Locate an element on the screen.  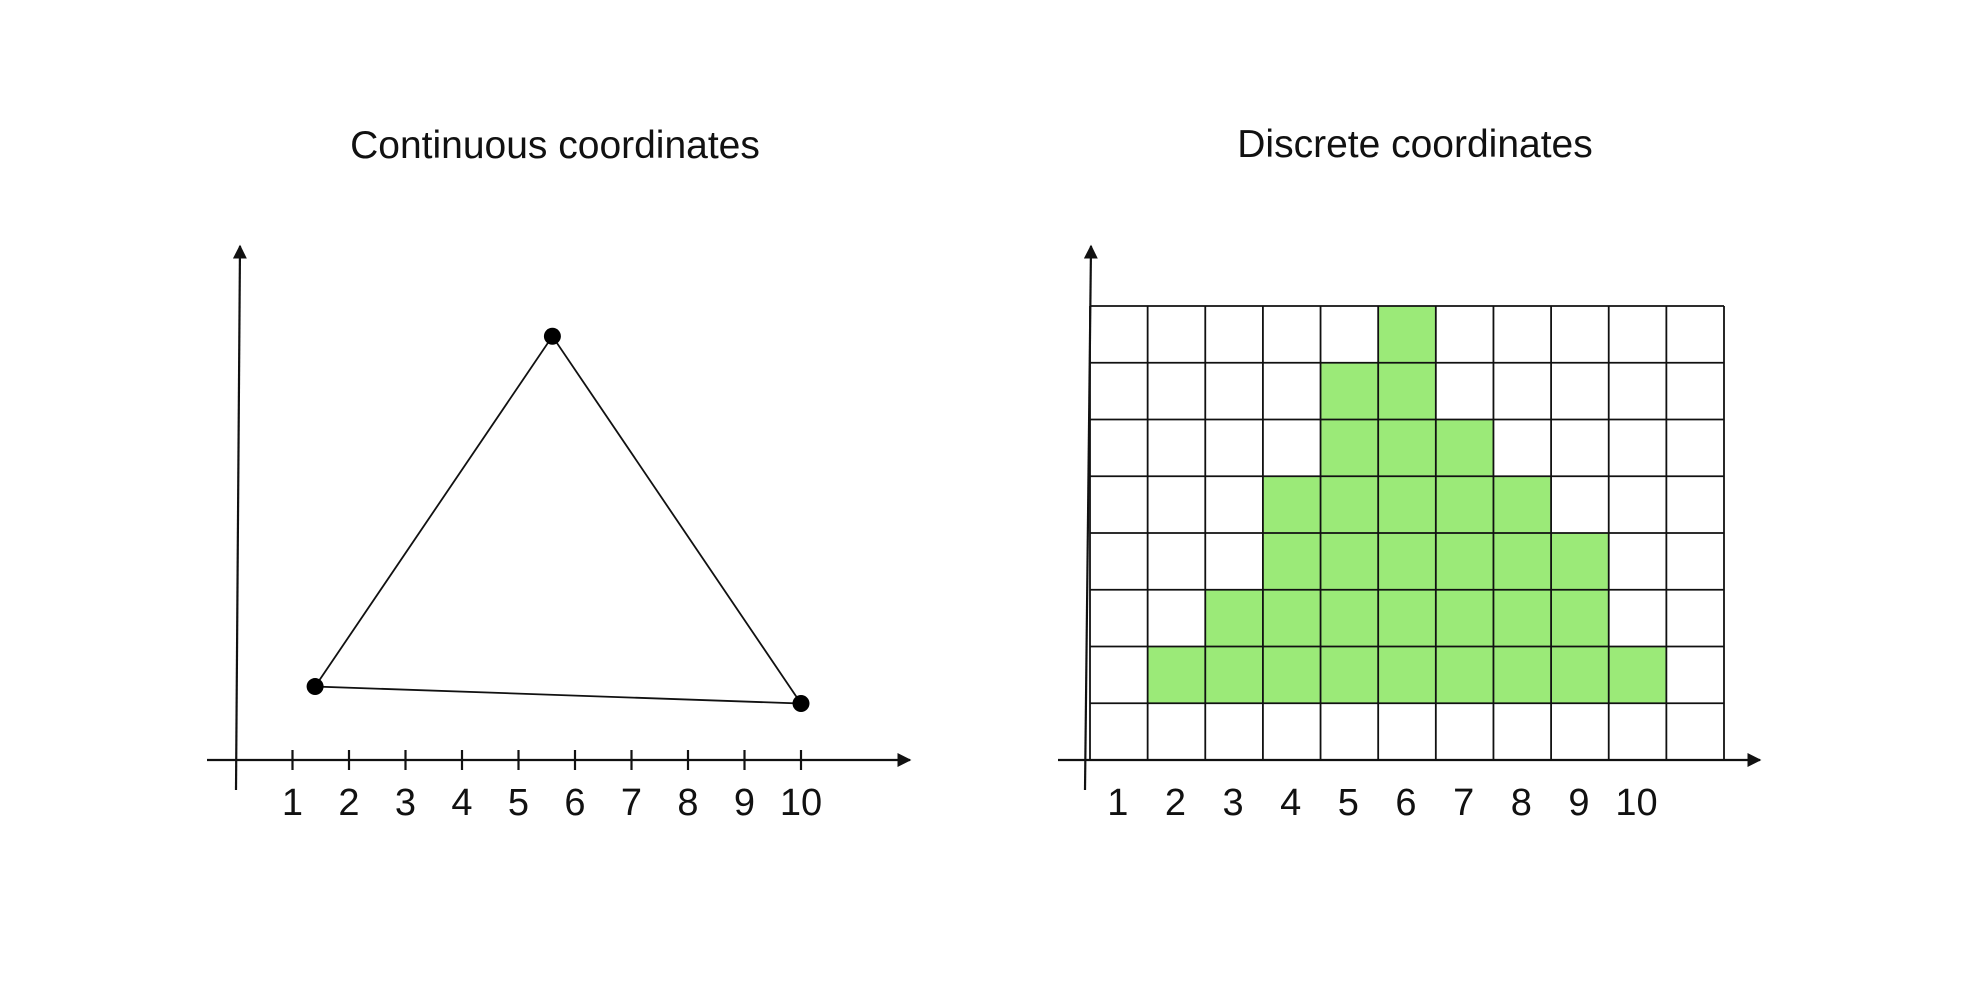
continuous-tick-label-6: 6 is located at coordinates (574, 803).